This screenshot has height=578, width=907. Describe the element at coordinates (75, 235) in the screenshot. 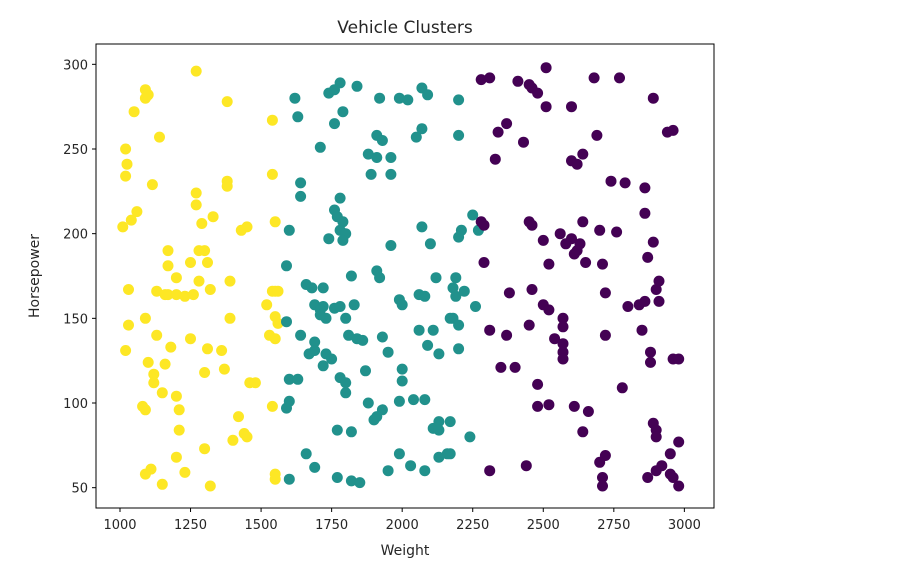

I see `y-tick-label: 200` at that location.